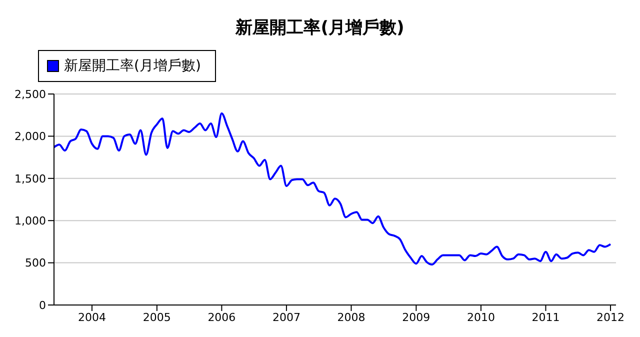 Image resolution: width=640 pixels, height=337 pixels. Describe the element at coordinates (30, 94) in the screenshot. I see `y-tick-label: 2,500` at that location.